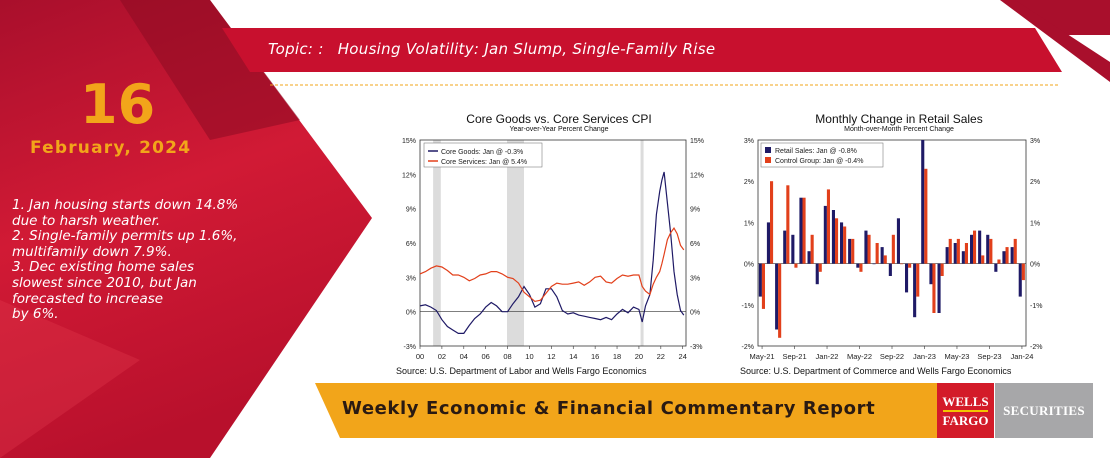  Describe the element at coordinates (965, 410) in the screenshot. I see `wells-fargo-logo: WELLS FARGO` at that location.